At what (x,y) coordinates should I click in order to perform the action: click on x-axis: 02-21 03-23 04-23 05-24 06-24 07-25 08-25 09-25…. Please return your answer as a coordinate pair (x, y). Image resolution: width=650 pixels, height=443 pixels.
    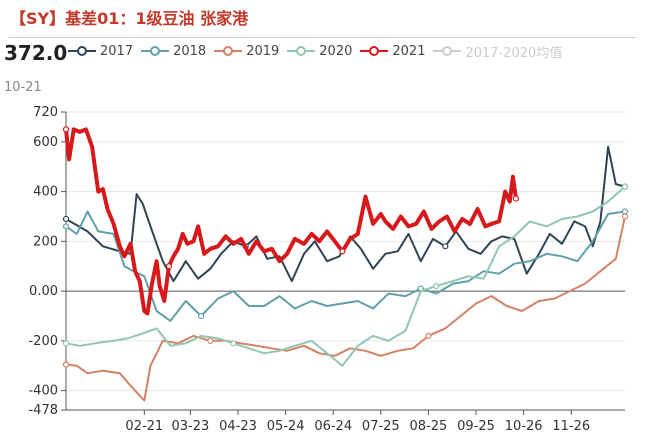
    Looking at the image, I should click on (345, 421).